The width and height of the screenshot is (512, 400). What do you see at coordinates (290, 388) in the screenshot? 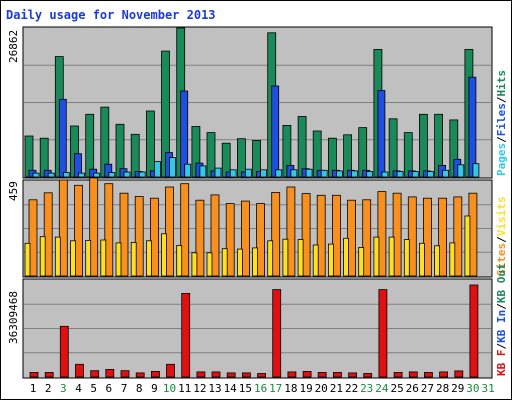
I see `x-label-day-18: 18` at bounding box center [290, 388].